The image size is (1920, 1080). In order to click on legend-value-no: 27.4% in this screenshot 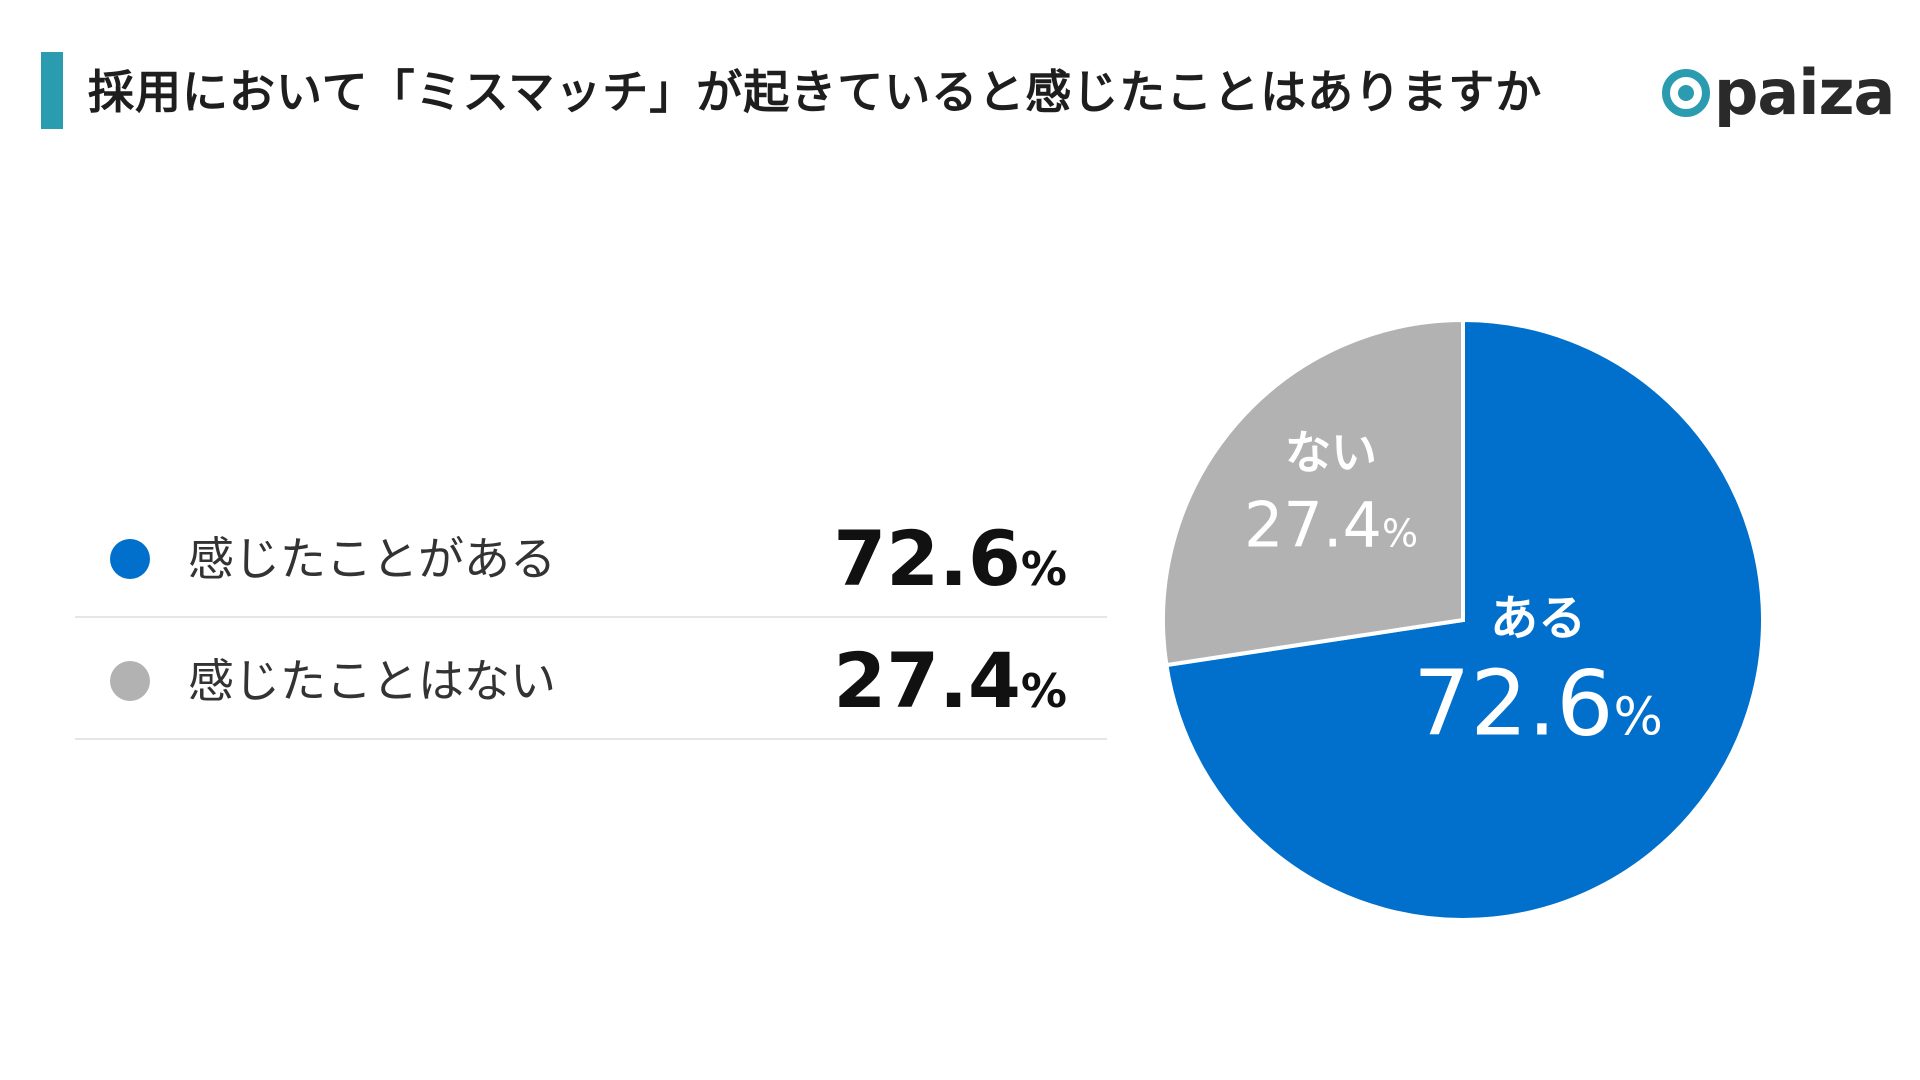, I will do `click(950, 686)`.